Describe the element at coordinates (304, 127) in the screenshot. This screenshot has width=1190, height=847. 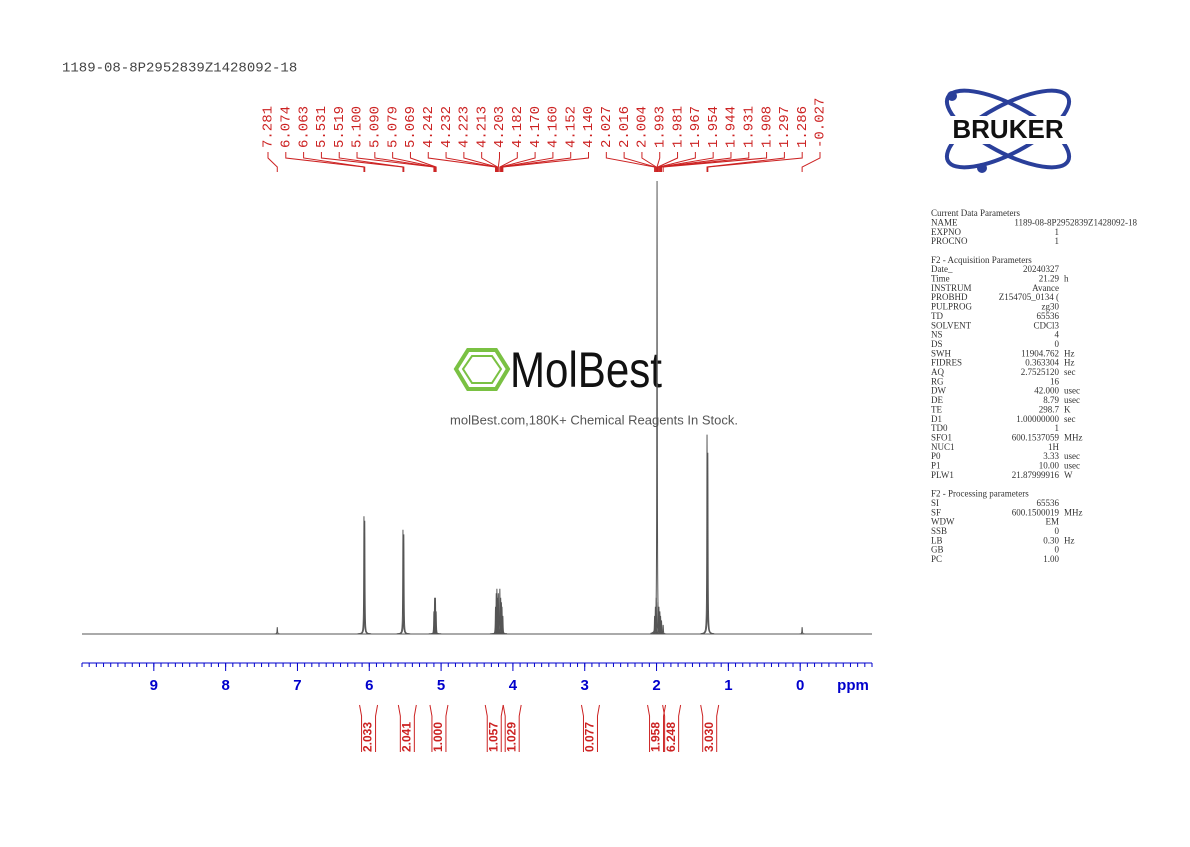
I see `peak-label: 6.063` at that location.